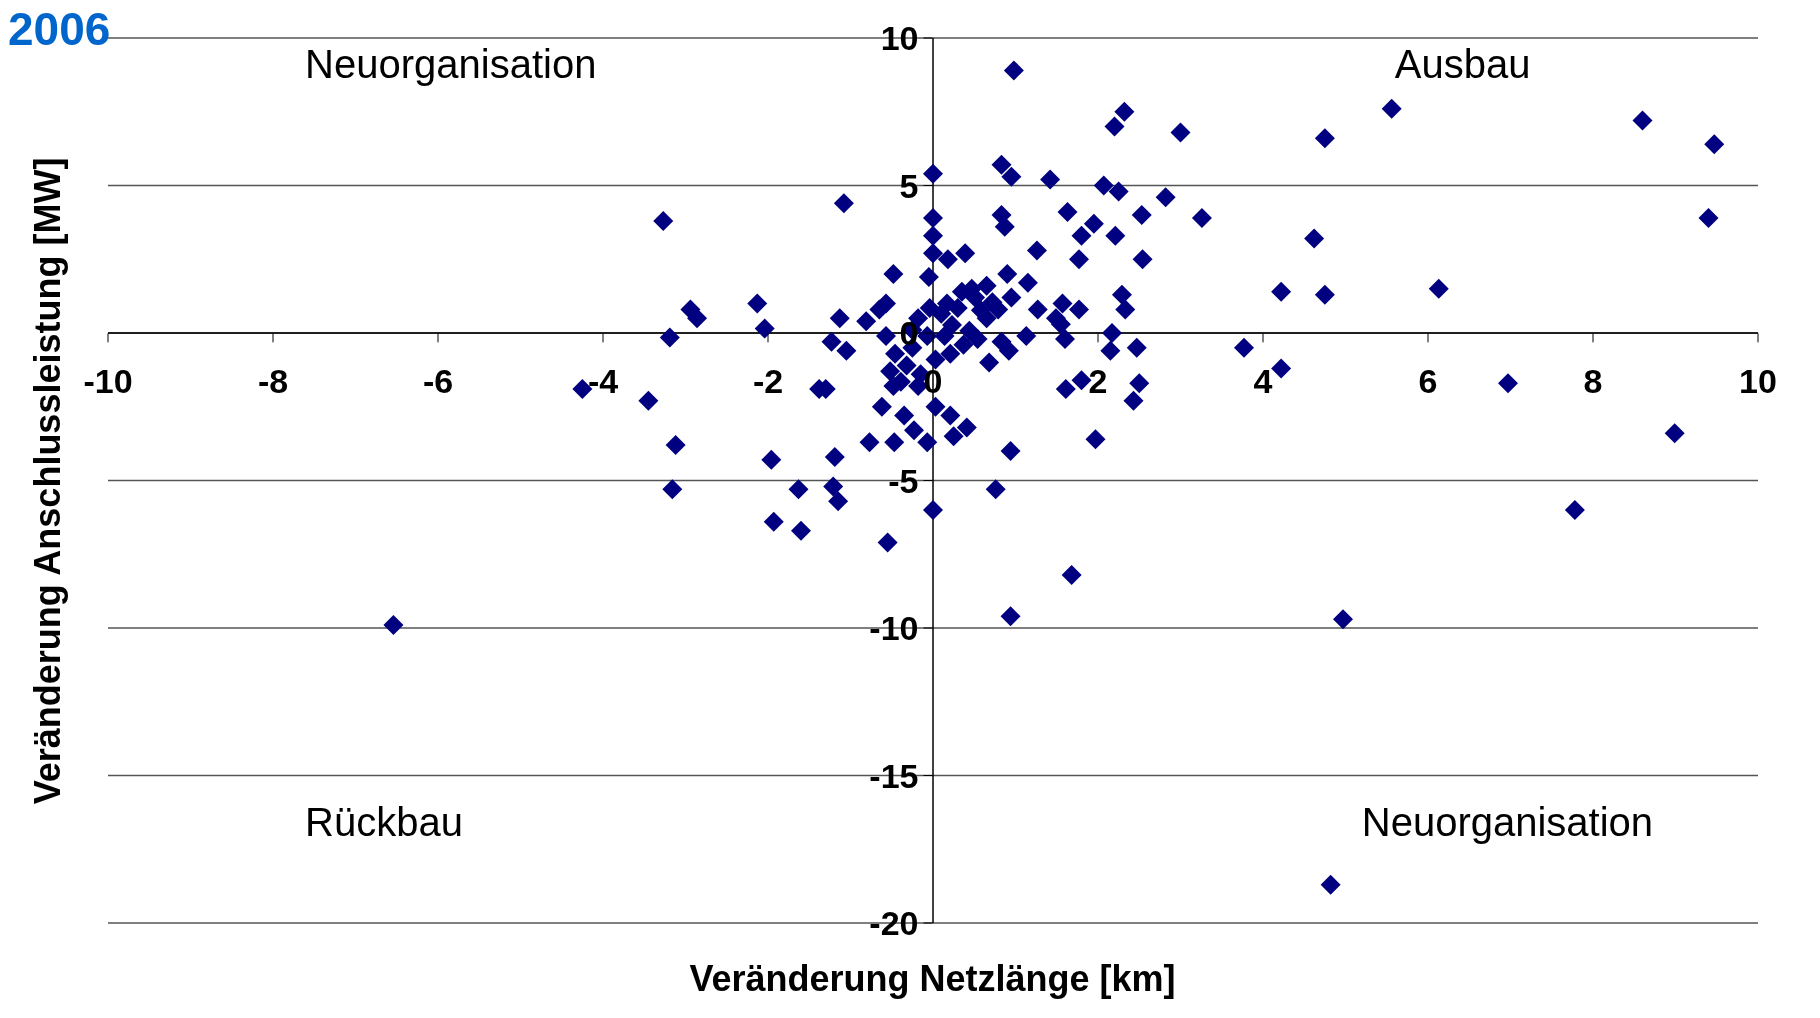 Image resolution: width=1820 pixels, height=1018 pixels. Describe the element at coordinates (894, 923) in the screenshot. I see `y-tick-label: -20` at that location.